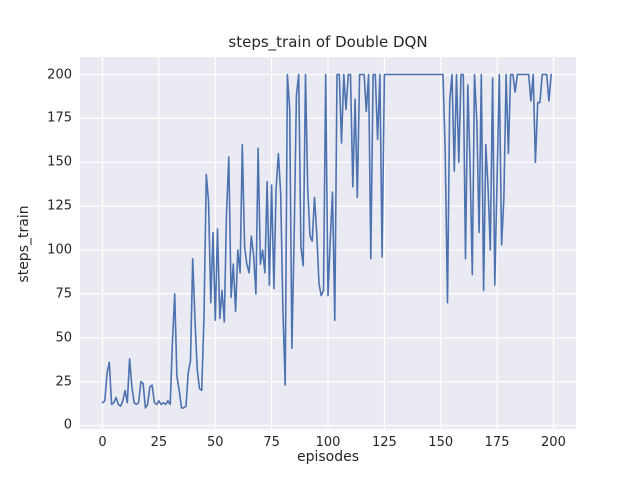  Describe the element at coordinates (63, 382) in the screenshot. I see `y-tick-label: 25` at that location.